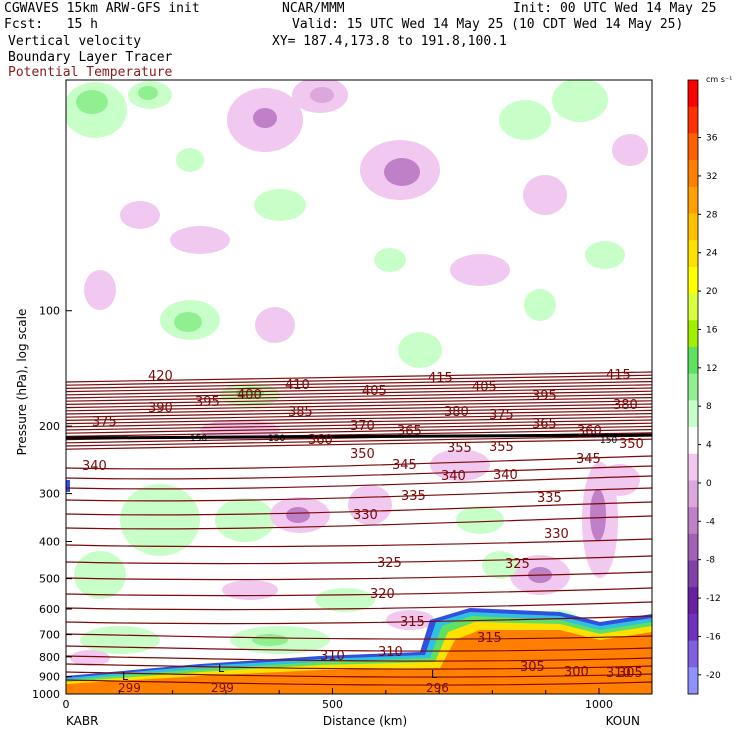 The image size is (740, 740). What do you see at coordinates (623, 721) in the screenshot?
I see `x-end-station: KOUN` at bounding box center [623, 721].